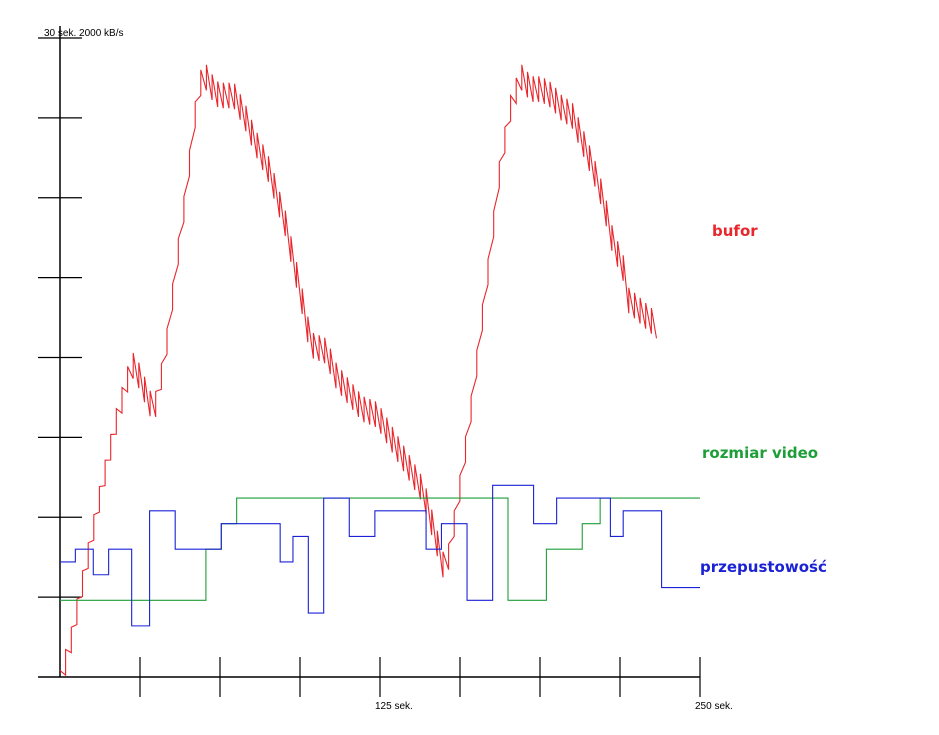 The height and width of the screenshot is (735, 939). Describe the element at coordinates (380, 549) in the screenshot. I see `series-line-rozmiar-video` at that location.